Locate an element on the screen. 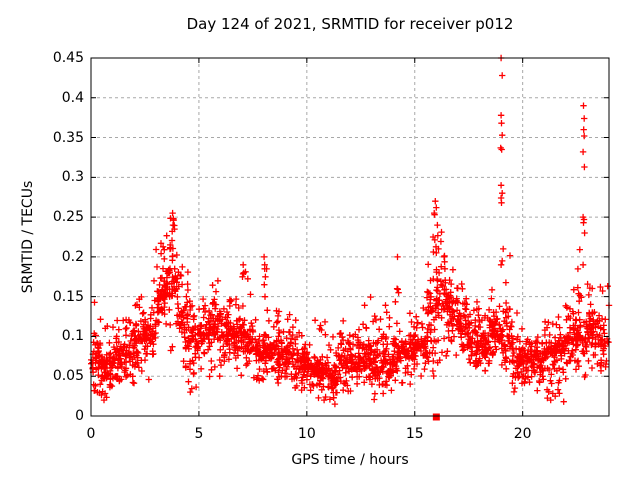 The image size is (640, 480). y-tick-label: 0.05 is located at coordinates (68, 376).